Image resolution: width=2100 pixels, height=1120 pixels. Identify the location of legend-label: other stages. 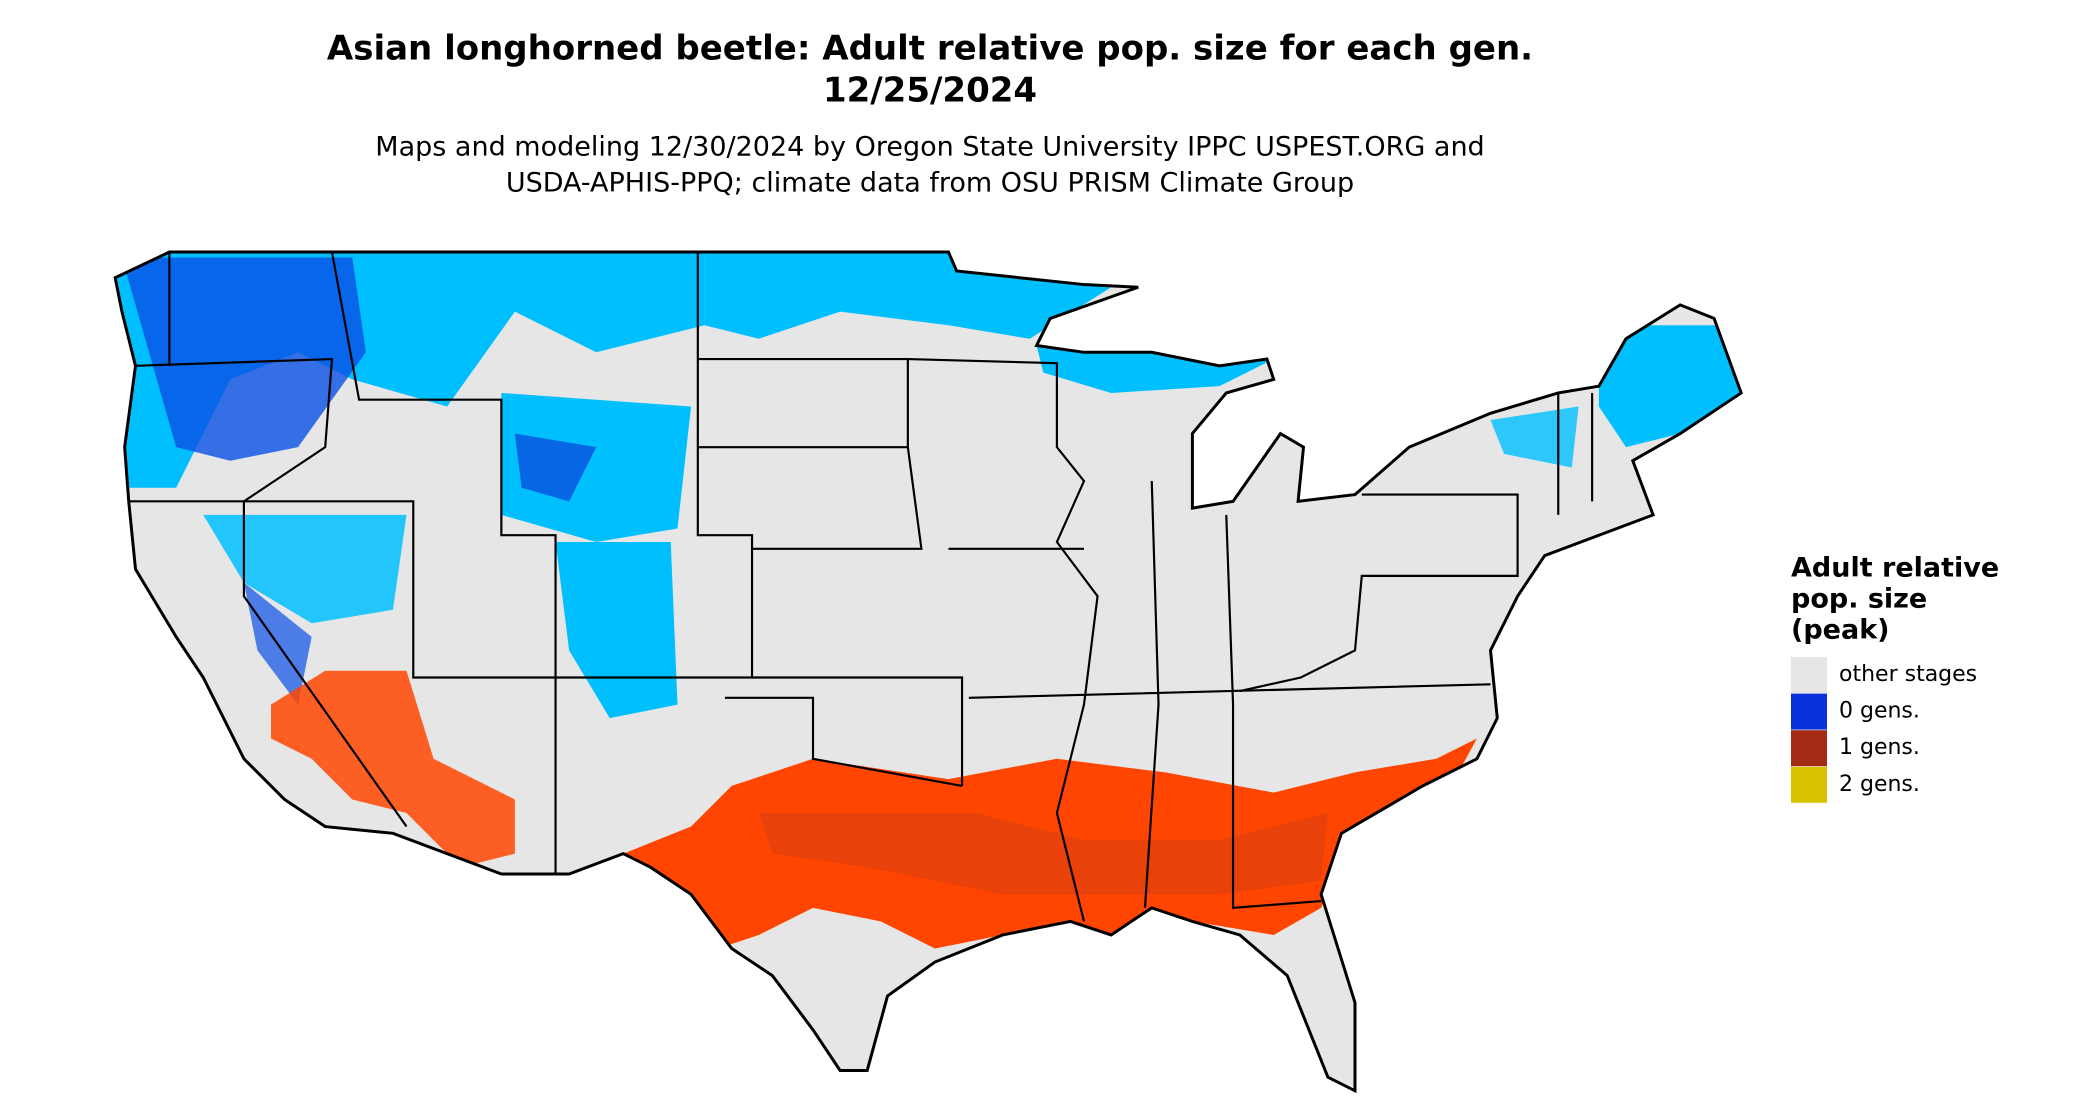
(1908, 674).